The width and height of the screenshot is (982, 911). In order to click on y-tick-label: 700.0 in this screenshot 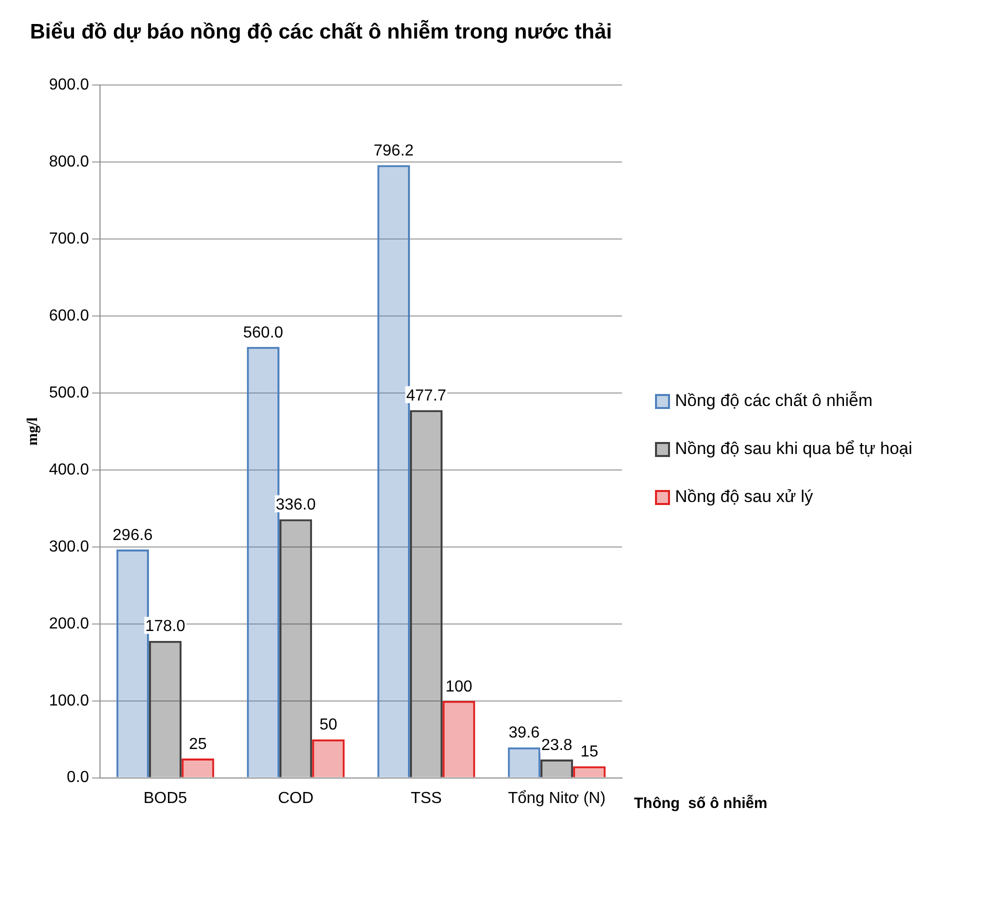, I will do `click(69, 239)`.